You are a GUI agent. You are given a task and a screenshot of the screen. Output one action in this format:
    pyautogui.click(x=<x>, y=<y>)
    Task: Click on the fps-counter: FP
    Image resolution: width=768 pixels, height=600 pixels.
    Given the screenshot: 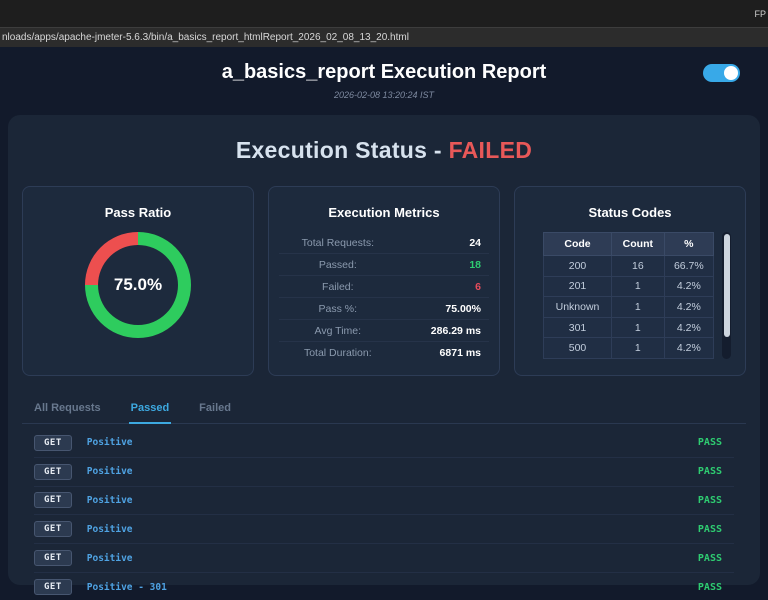 What is the action you would take?
    pyautogui.click(x=760, y=13)
    